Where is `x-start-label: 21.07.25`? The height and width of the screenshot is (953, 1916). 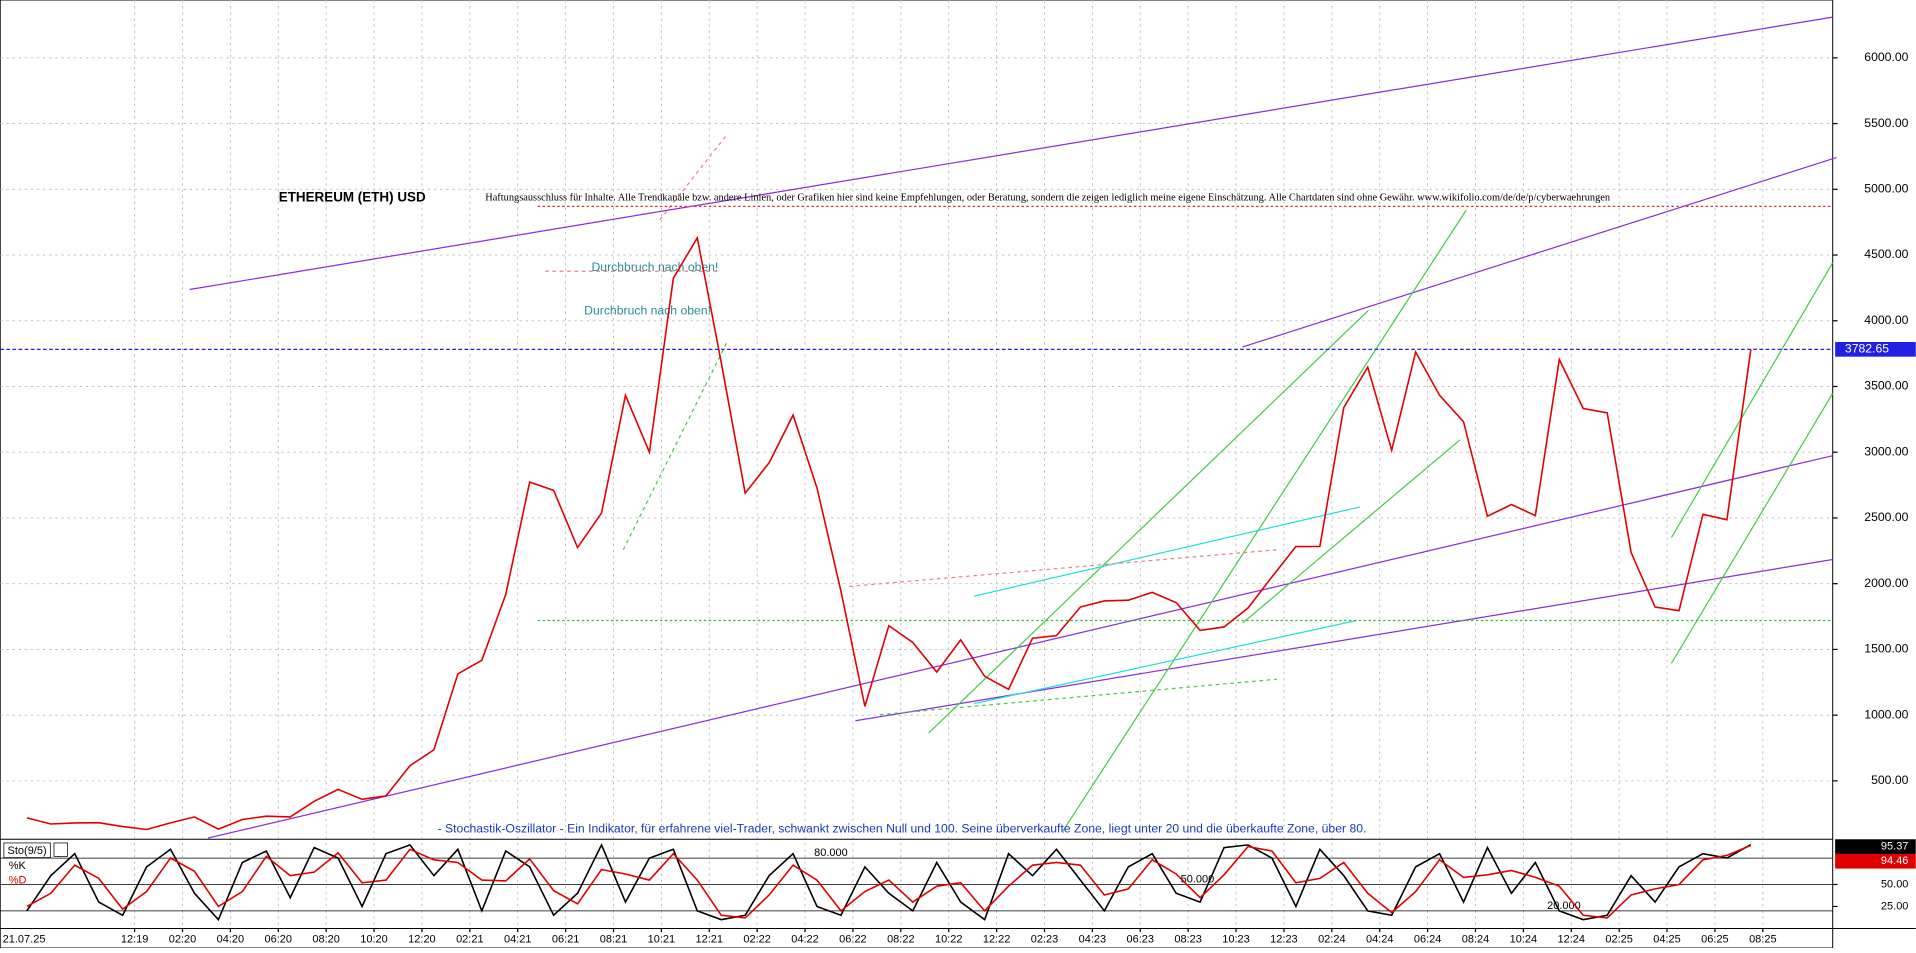
x-start-label: 21.07.25 is located at coordinates (24, 939).